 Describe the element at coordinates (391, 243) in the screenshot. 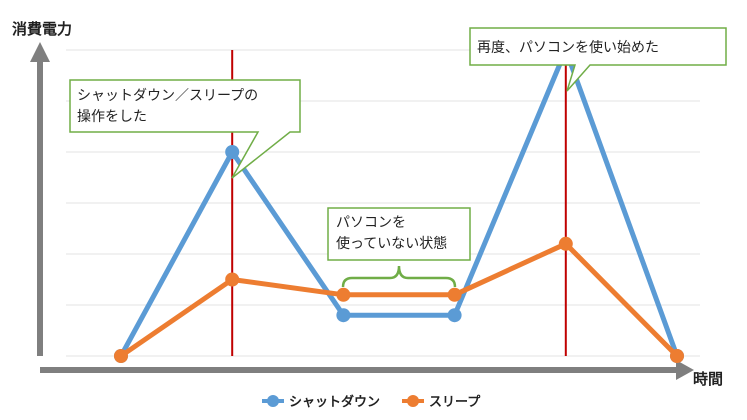

I see `callout-idle-line-2: 使っていない状態` at that location.